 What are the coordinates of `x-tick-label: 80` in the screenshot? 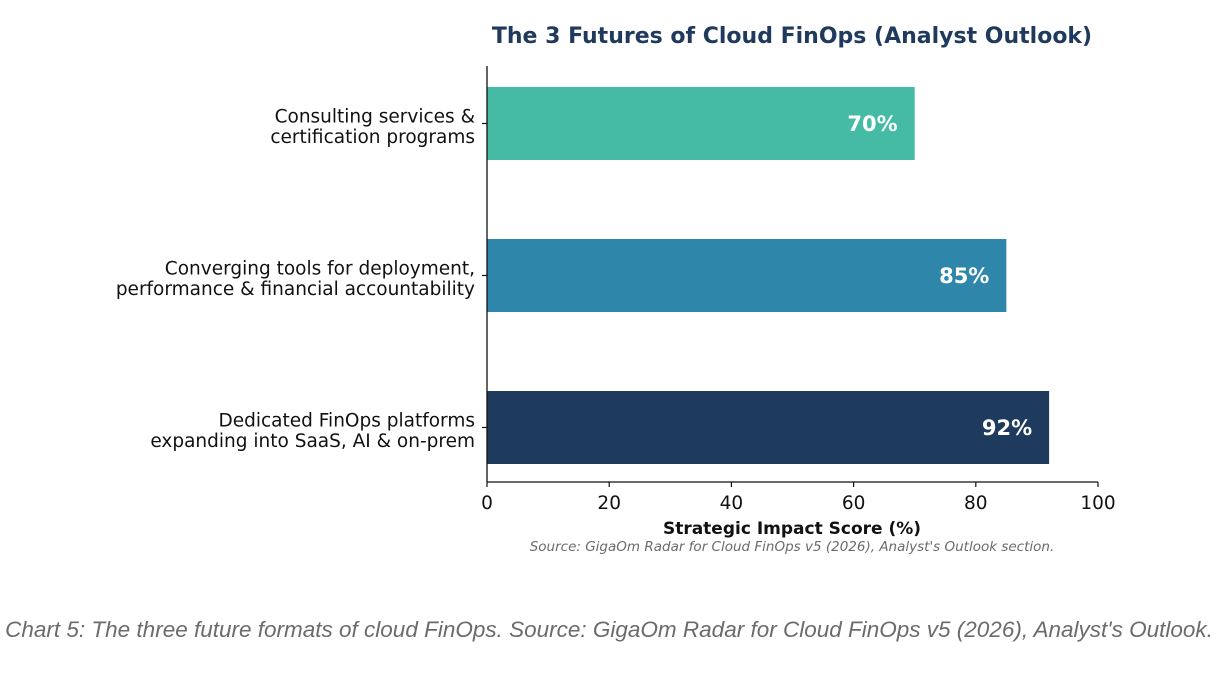 It's located at (976, 503).